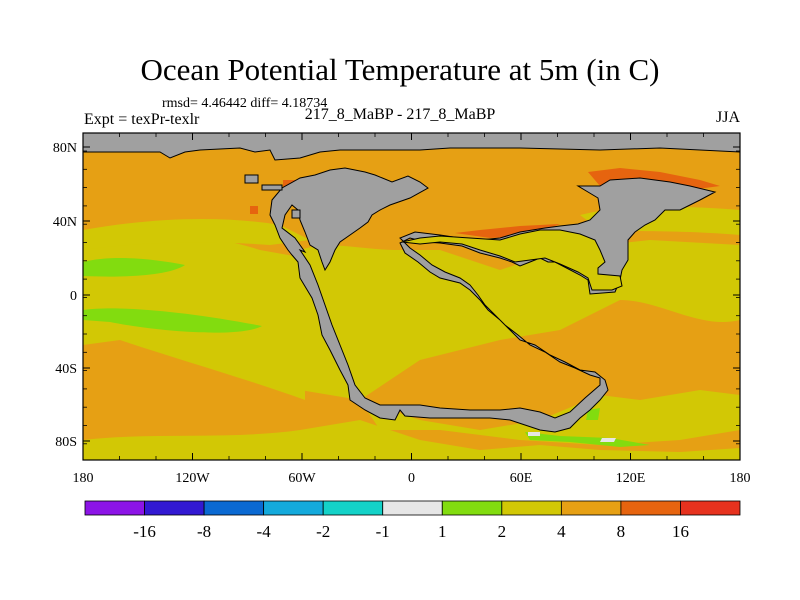  I want to click on season-label: JJA, so click(727, 117).